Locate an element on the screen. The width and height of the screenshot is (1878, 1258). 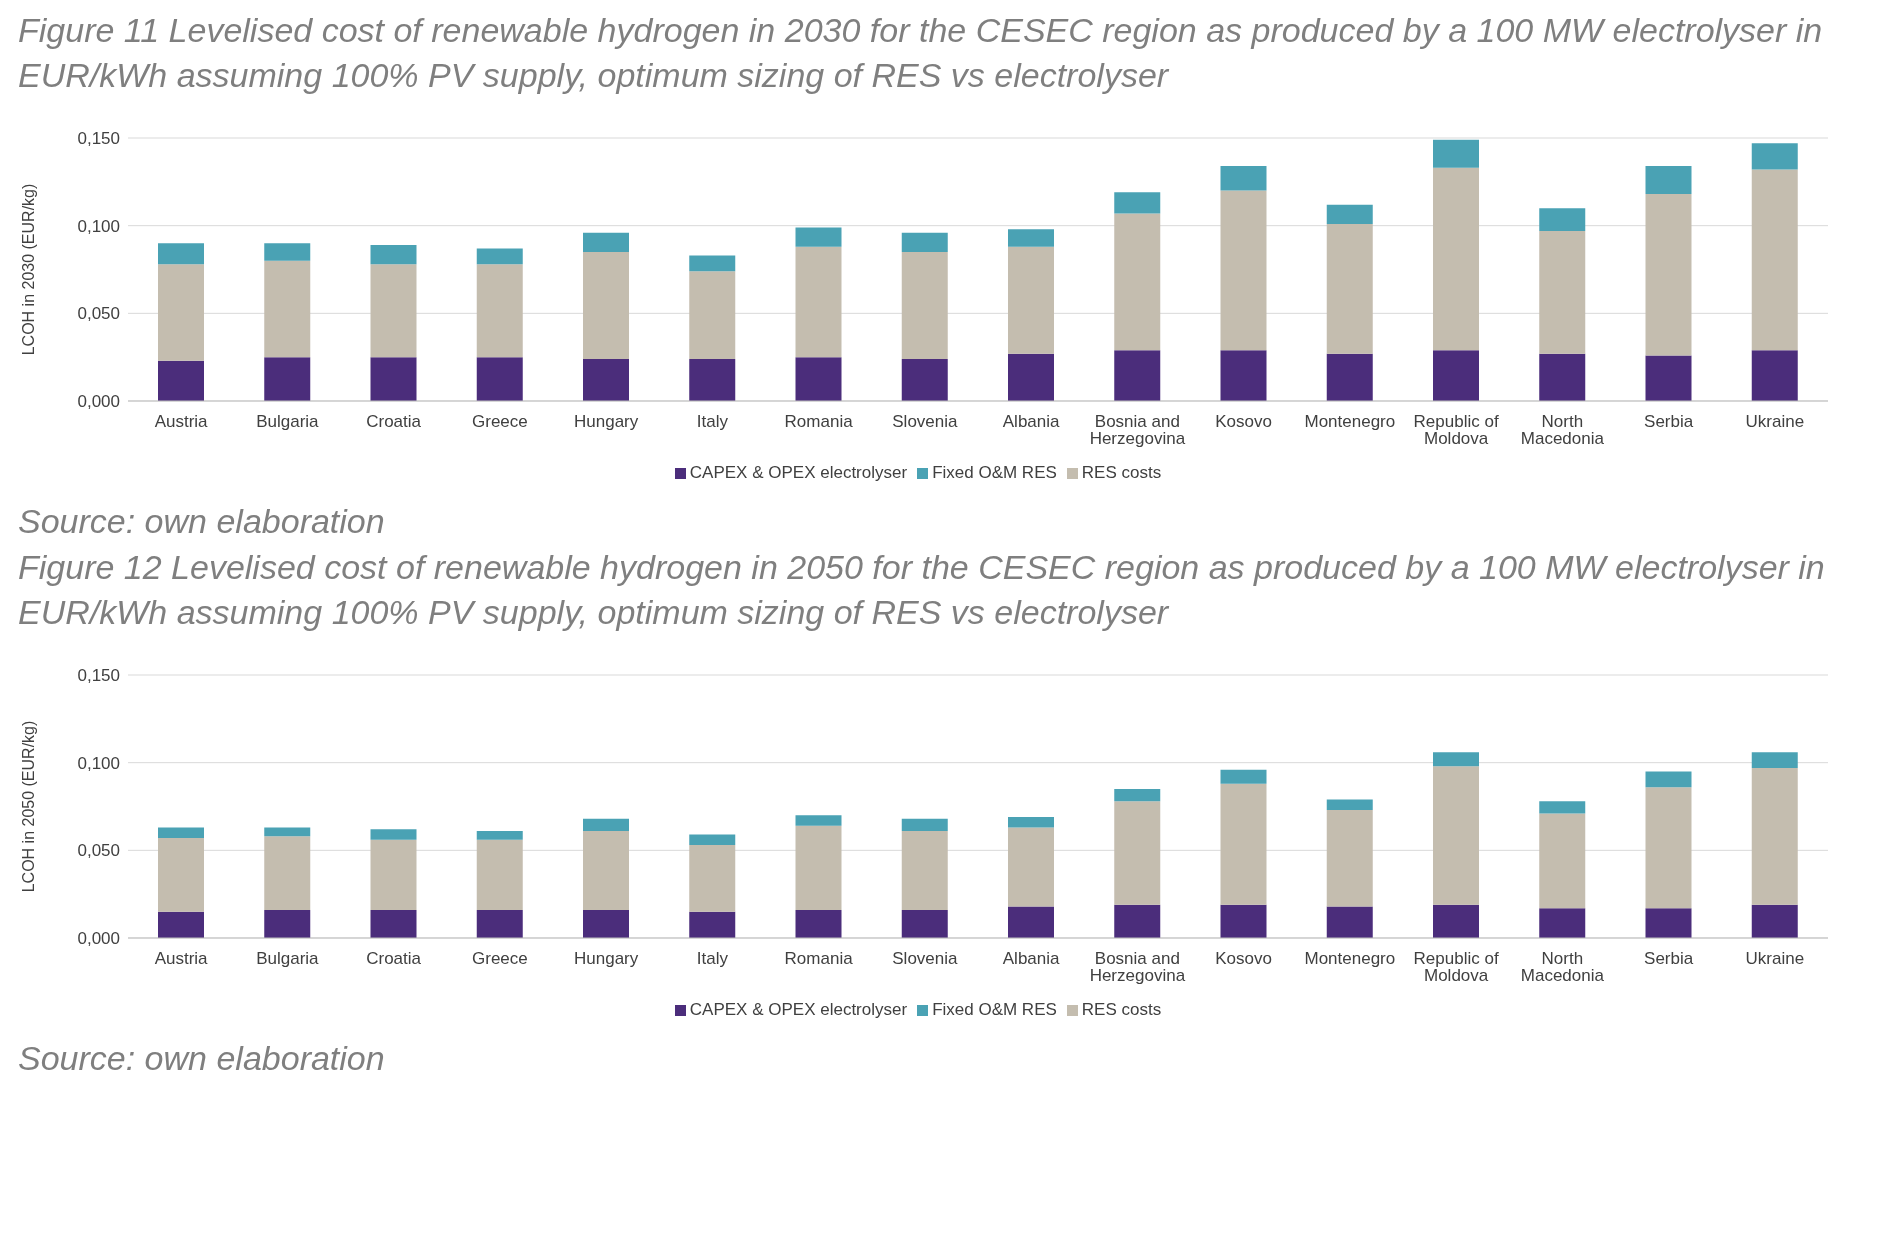
x-tick-label: Serbia is located at coordinates (1669, 959).